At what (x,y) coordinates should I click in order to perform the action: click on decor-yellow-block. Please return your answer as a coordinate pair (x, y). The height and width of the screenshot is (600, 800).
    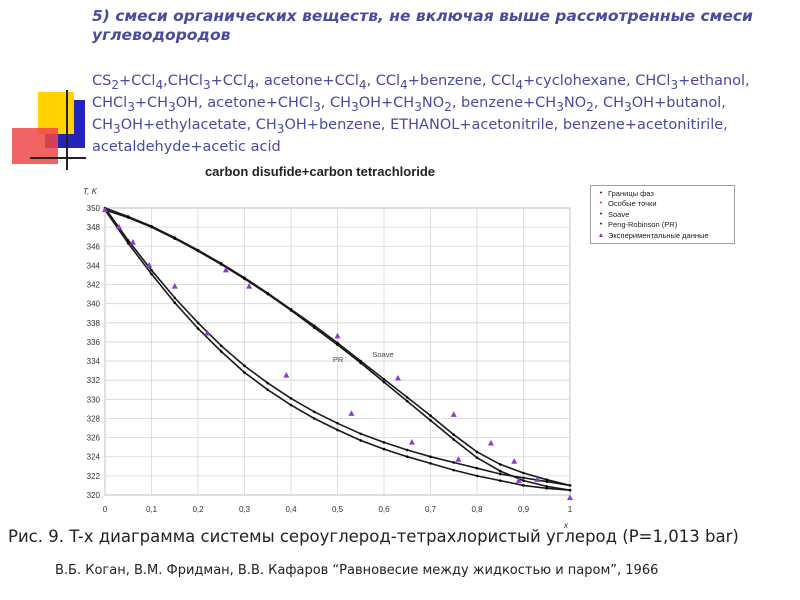
    Looking at the image, I should click on (56, 113).